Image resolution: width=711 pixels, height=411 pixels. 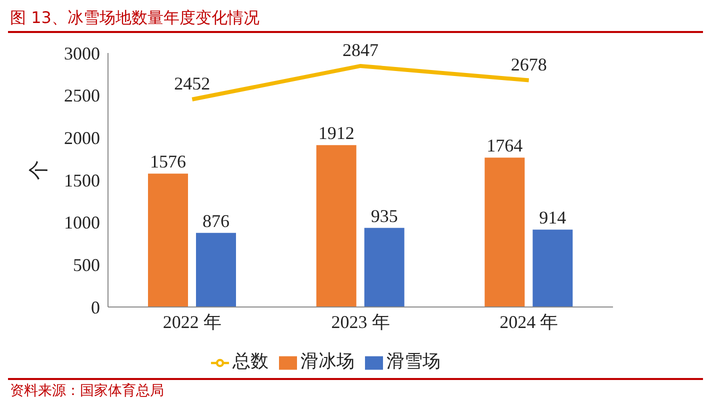 What do you see at coordinates (529, 322) in the screenshot?
I see `x-tick-label: 2024 年` at bounding box center [529, 322].